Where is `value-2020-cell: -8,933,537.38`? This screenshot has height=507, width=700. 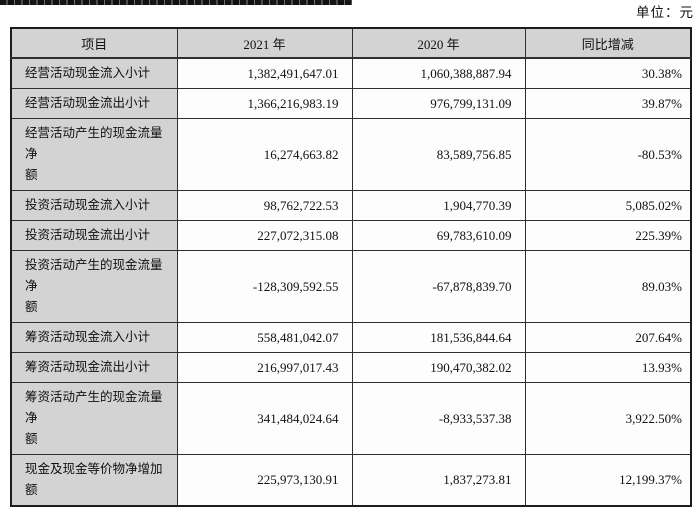
value-2020-cell: -8,933,537.38 is located at coordinates (438, 418).